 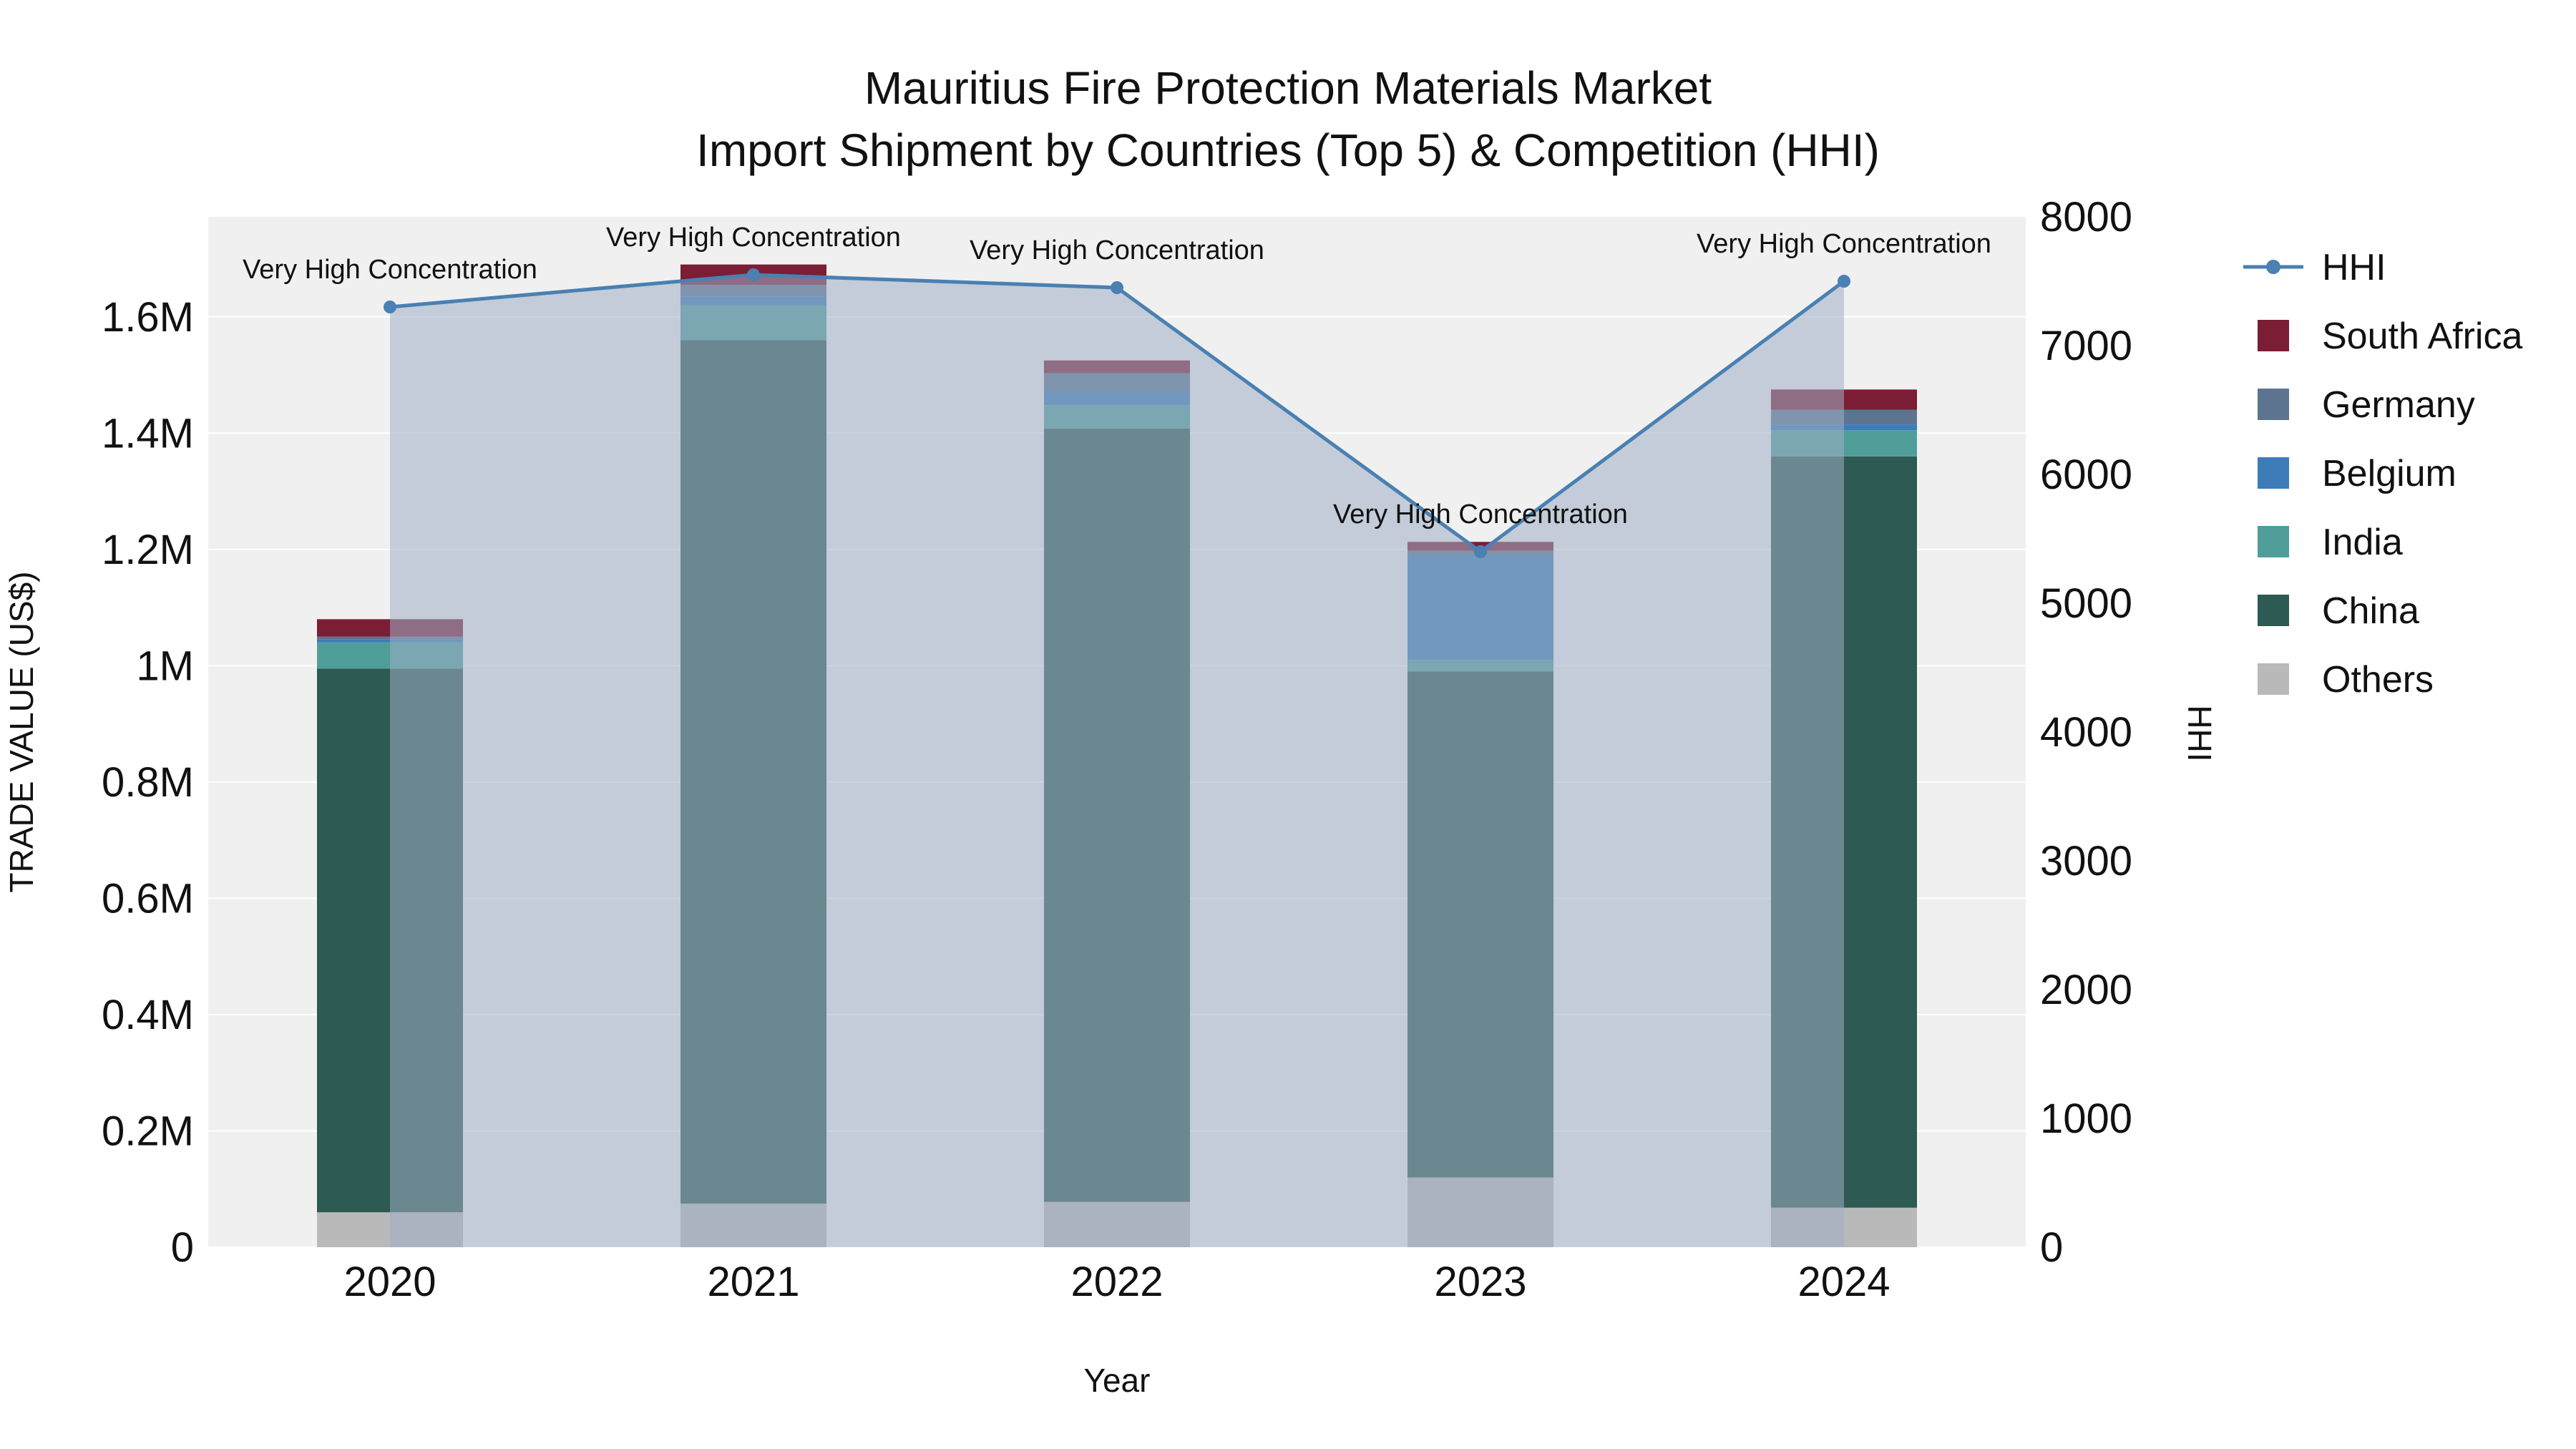 What do you see at coordinates (2378, 680) in the screenshot?
I see `legend-label: Others` at bounding box center [2378, 680].